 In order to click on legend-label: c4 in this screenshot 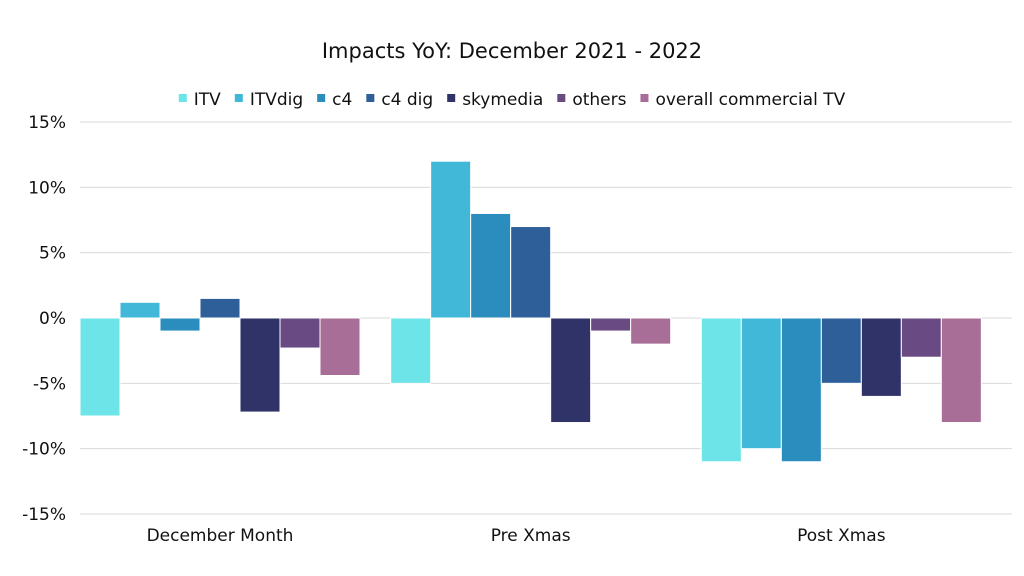, I will do `click(342, 100)`.